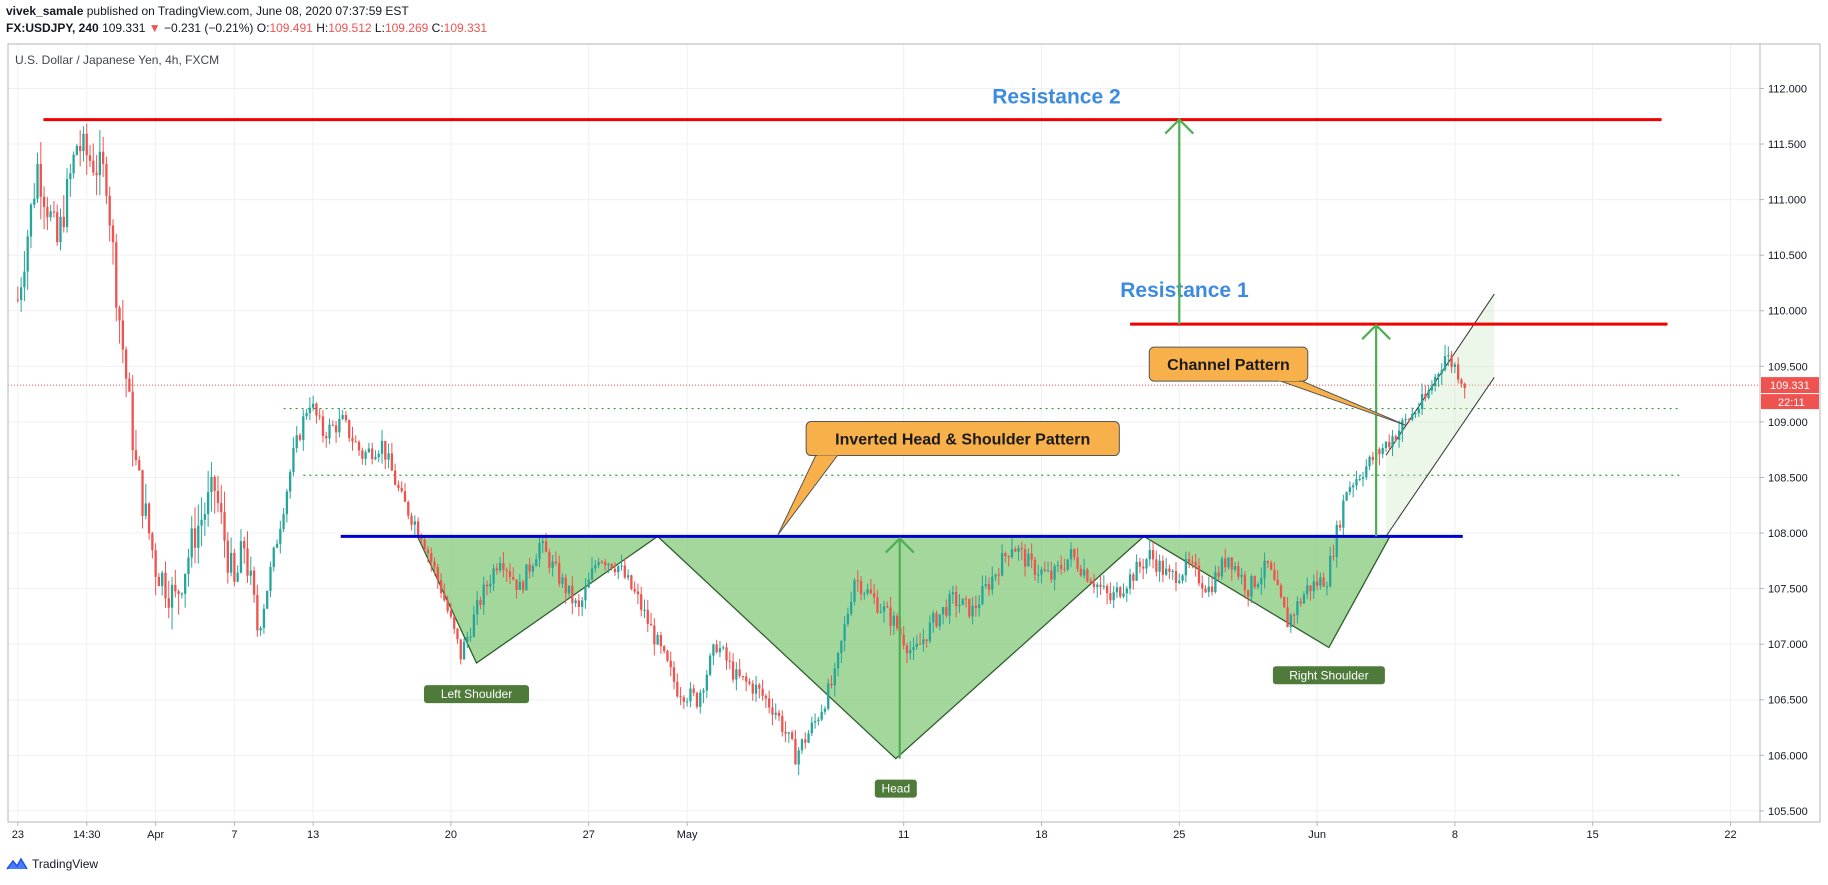 The image size is (1828, 885). Describe the element at coordinates (1791, 403) in the screenshot. I see `countdown-text: 22:11` at that location.